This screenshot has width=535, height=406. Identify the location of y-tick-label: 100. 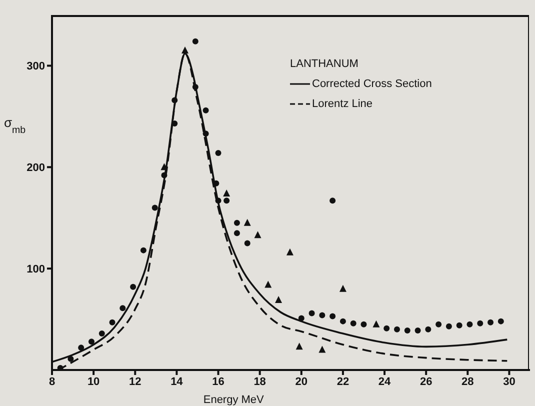
(35, 269).